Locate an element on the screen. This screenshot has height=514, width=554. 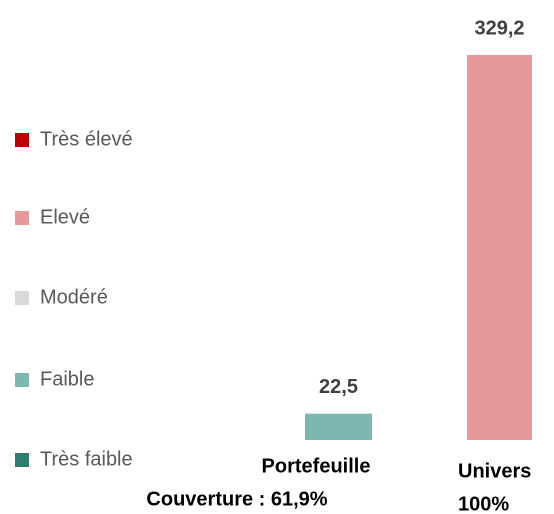
legend-label: Elevé is located at coordinates (65, 217).